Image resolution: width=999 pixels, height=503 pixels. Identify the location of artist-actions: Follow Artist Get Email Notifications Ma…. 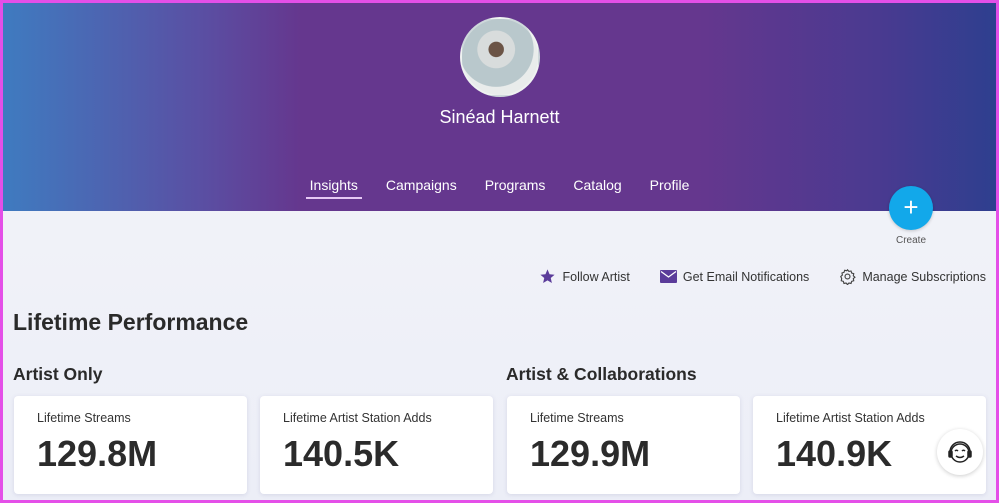
(762, 276).